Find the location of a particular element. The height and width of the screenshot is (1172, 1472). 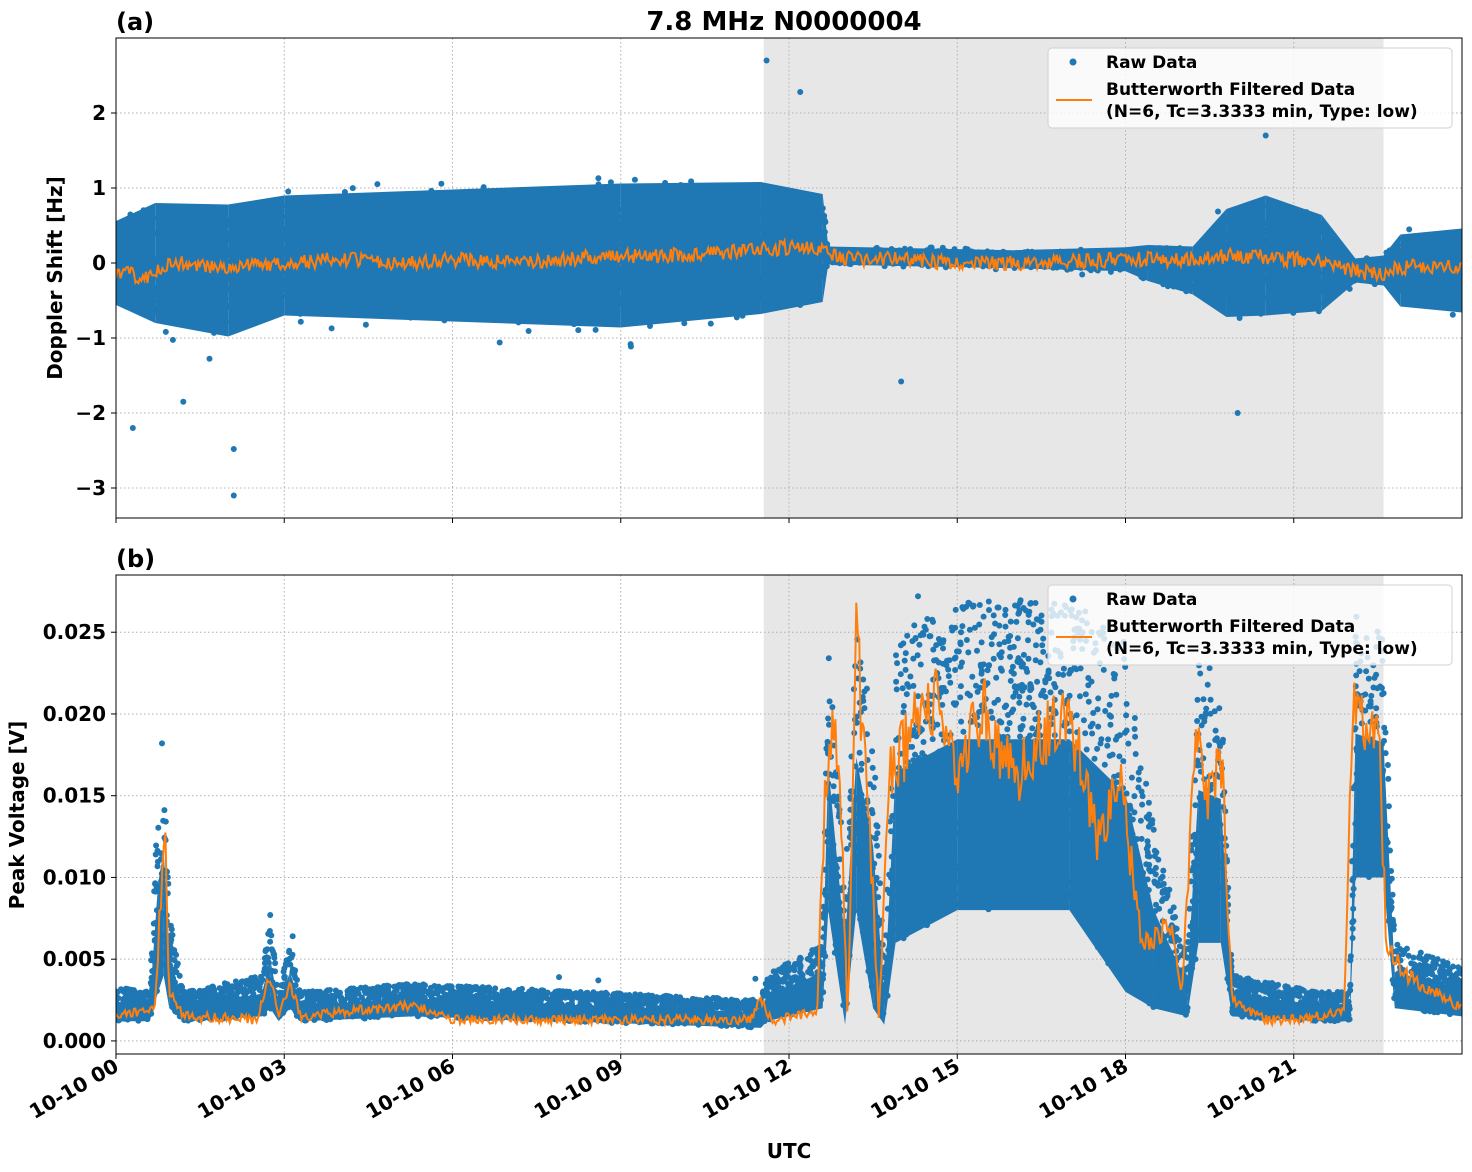

panel-a-label: (a) is located at coordinates (135, 22).